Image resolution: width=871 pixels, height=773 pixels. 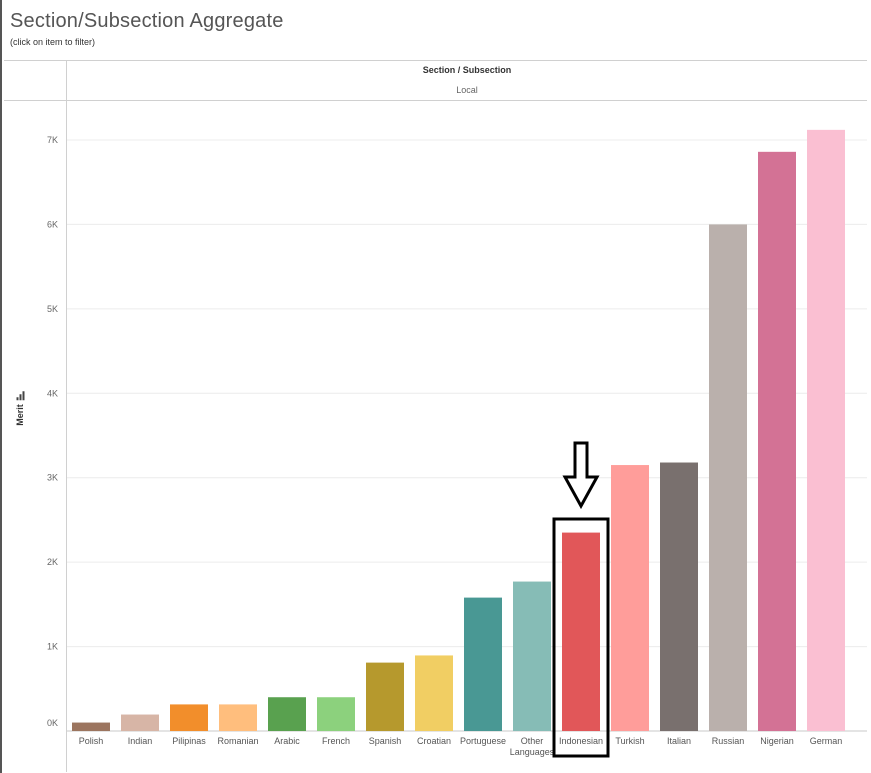 What do you see at coordinates (287, 741) in the screenshot?
I see `category-label: Arabic` at bounding box center [287, 741].